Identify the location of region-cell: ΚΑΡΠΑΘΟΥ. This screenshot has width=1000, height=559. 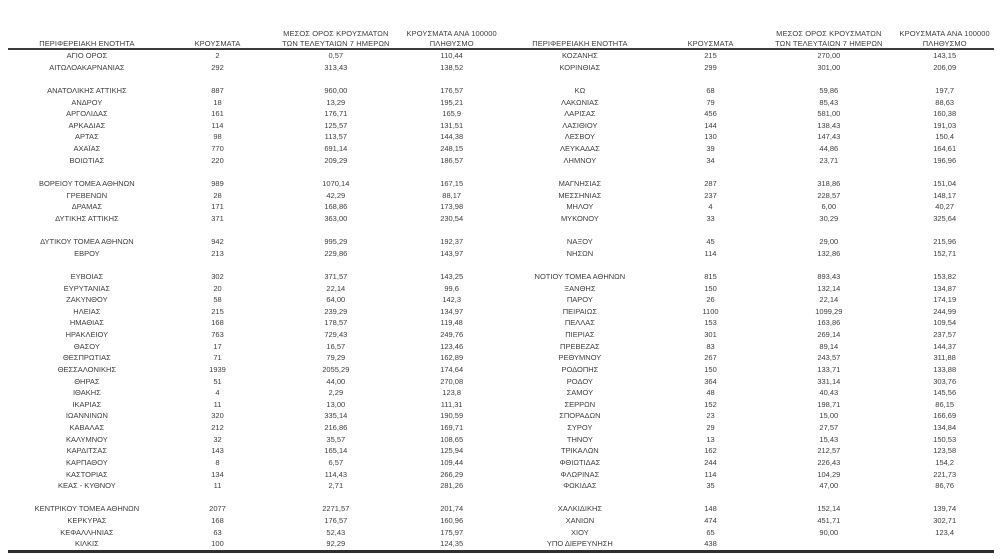
(87, 462).